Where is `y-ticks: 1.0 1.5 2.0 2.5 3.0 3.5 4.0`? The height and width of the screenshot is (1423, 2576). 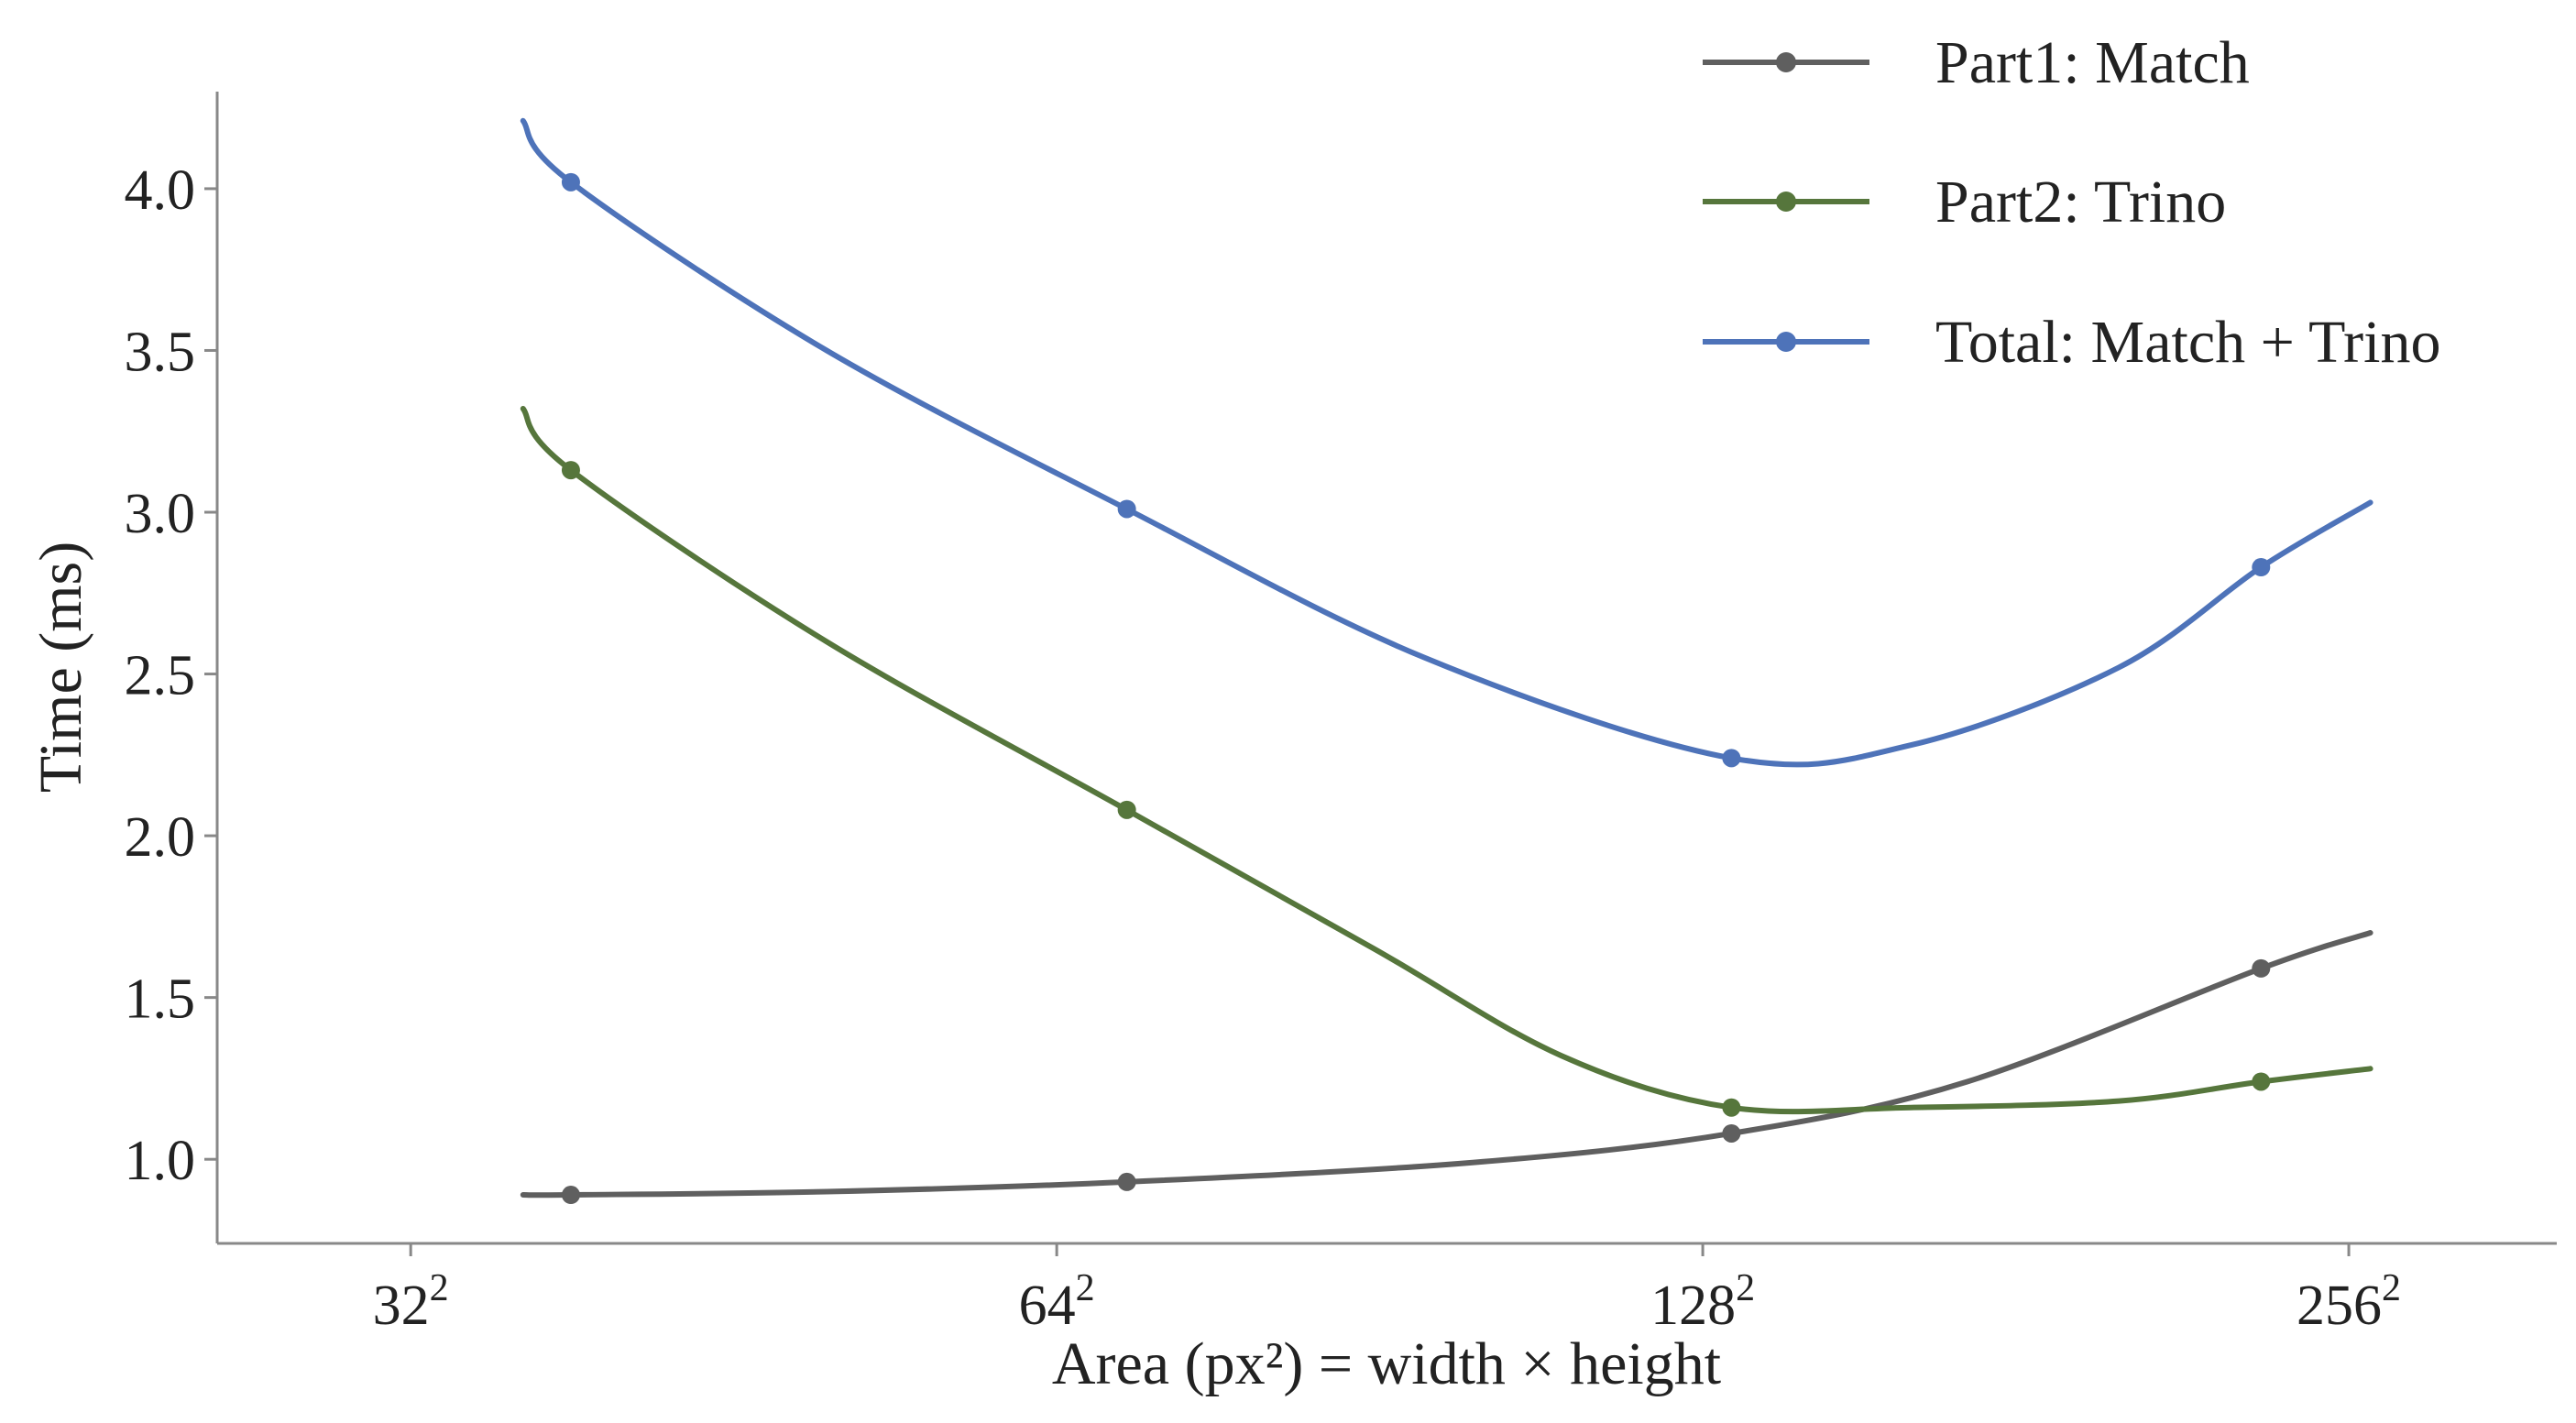 y-ticks: 1.0 1.5 2.0 2.5 3.0 3.5 4.0 is located at coordinates (171, 675).